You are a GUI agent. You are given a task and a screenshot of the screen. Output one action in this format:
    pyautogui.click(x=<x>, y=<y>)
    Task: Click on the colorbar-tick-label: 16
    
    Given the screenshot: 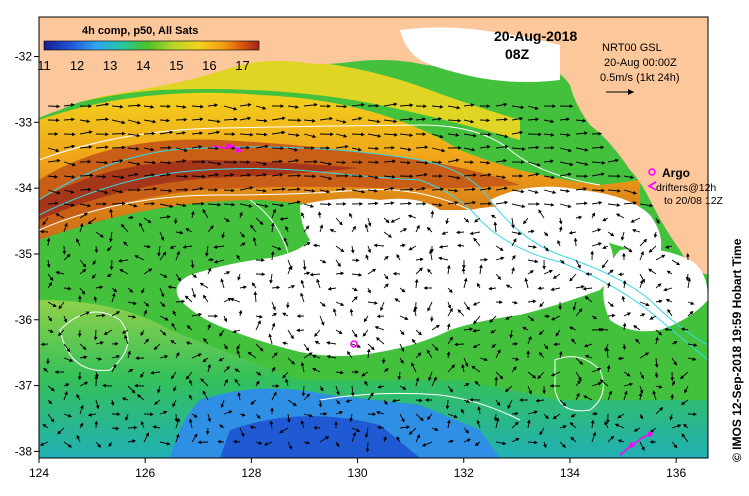 What is the action you would take?
    pyautogui.click(x=209, y=65)
    